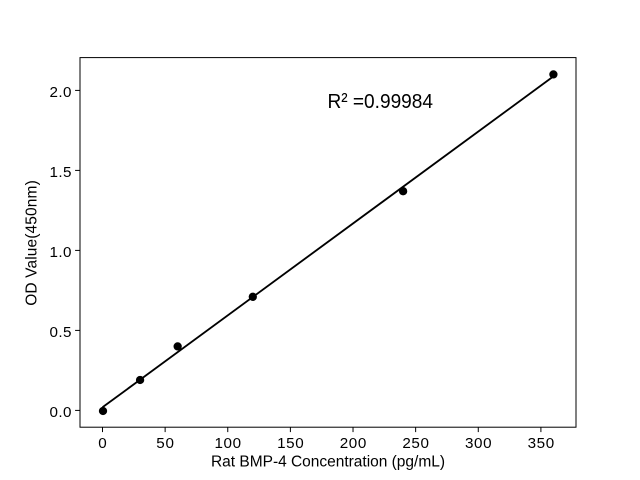  What do you see at coordinates (61, 92) in the screenshot?
I see `svg-text: 2.0` at bounding box center [61, 92].